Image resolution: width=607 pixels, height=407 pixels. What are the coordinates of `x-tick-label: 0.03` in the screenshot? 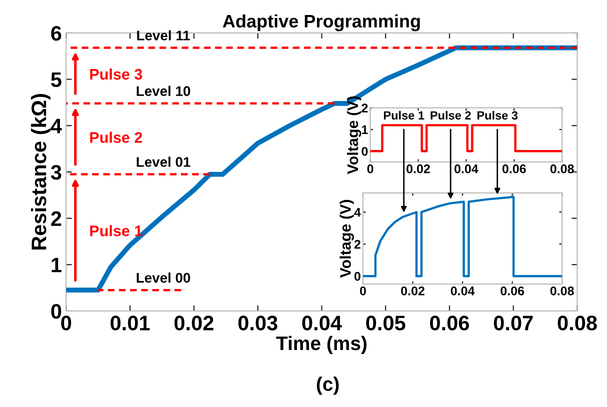 It's located at (258, 323).